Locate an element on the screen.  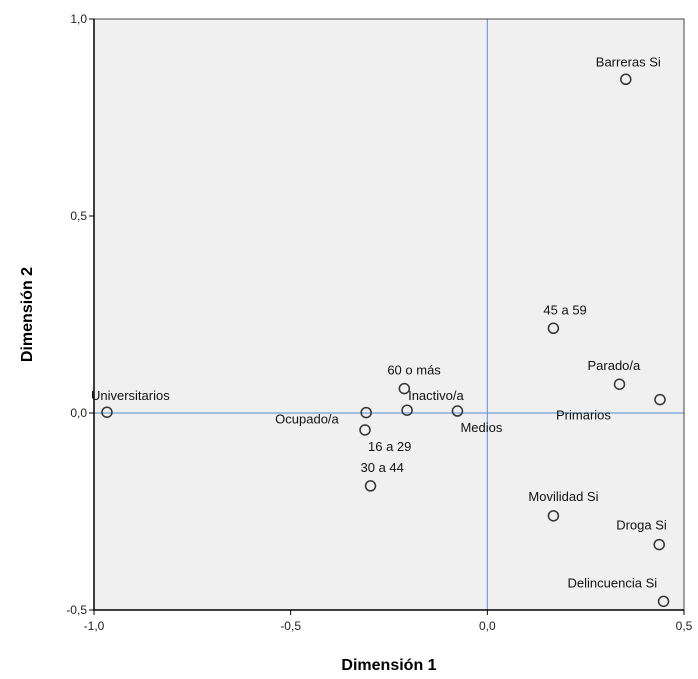
x-tick-label: 0,0 is located at coordinates (487, 626).